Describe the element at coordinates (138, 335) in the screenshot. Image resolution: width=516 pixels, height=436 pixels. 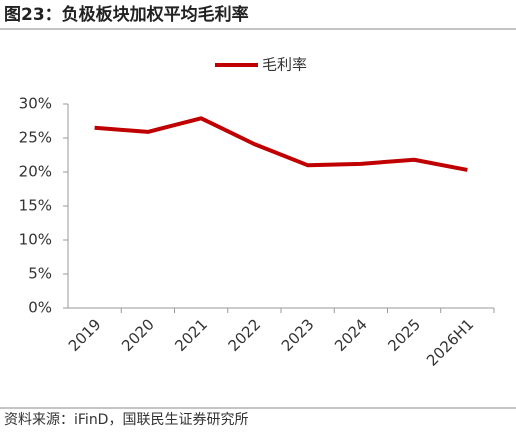
I see `x-tick-label: 2020` at that location.